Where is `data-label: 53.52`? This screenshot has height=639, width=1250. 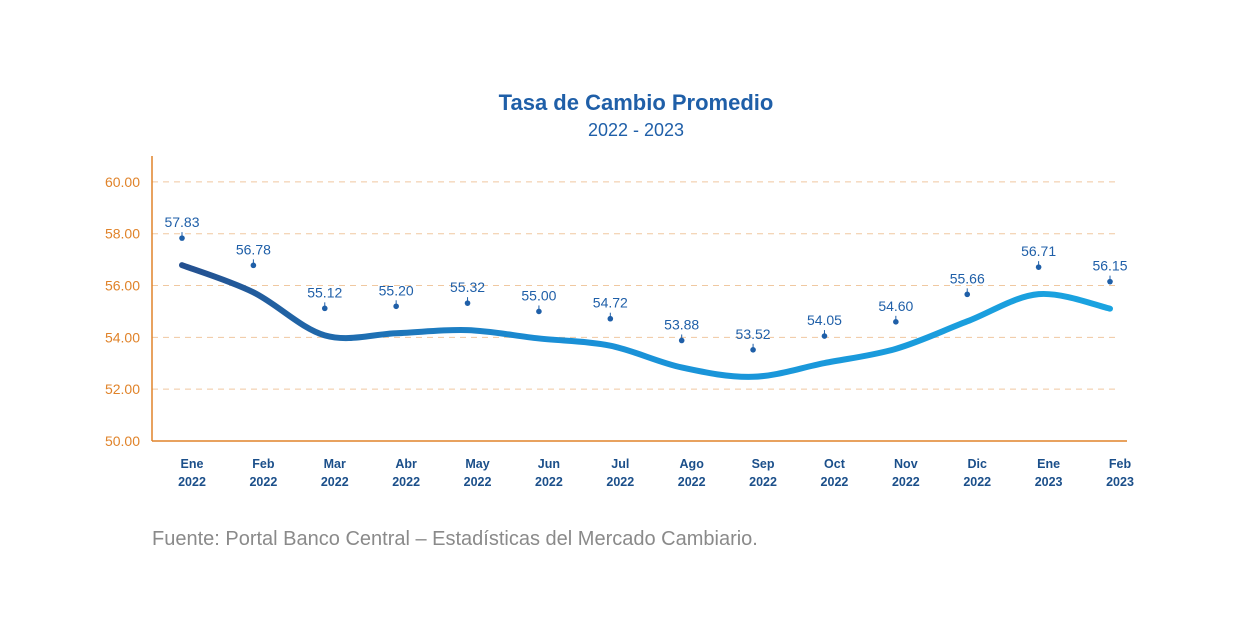
data-label: 53.52 is located at coordinates (753, 334).